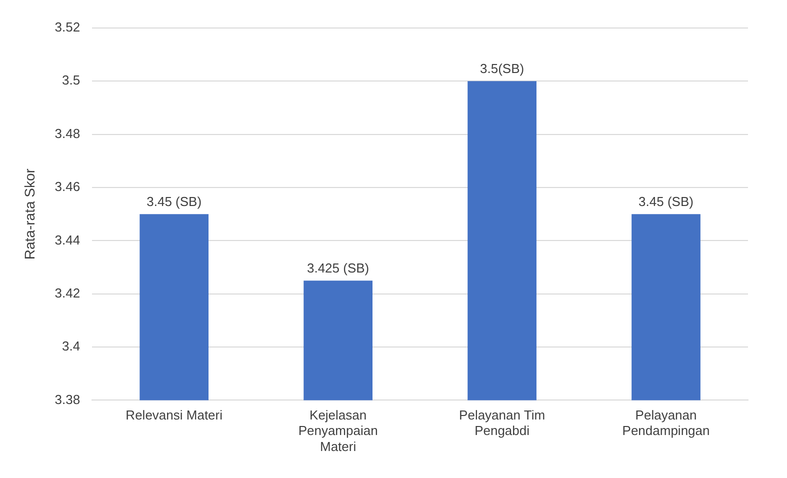  What do you see at coordinates (71, 346) in the screenshot?
I see `y-tick-label: 3.4` at bounding box center [71, 346].